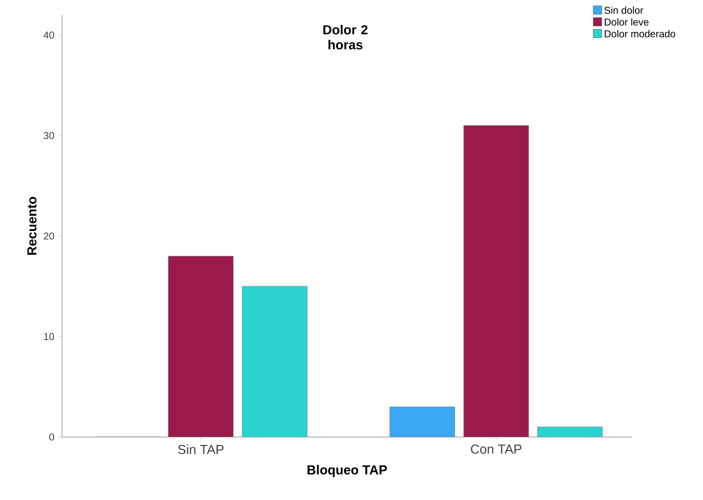 Image resolution: width=703 pixels, height=500 pixels. I want to click on y-tick-label: 40, so click(49, 35).